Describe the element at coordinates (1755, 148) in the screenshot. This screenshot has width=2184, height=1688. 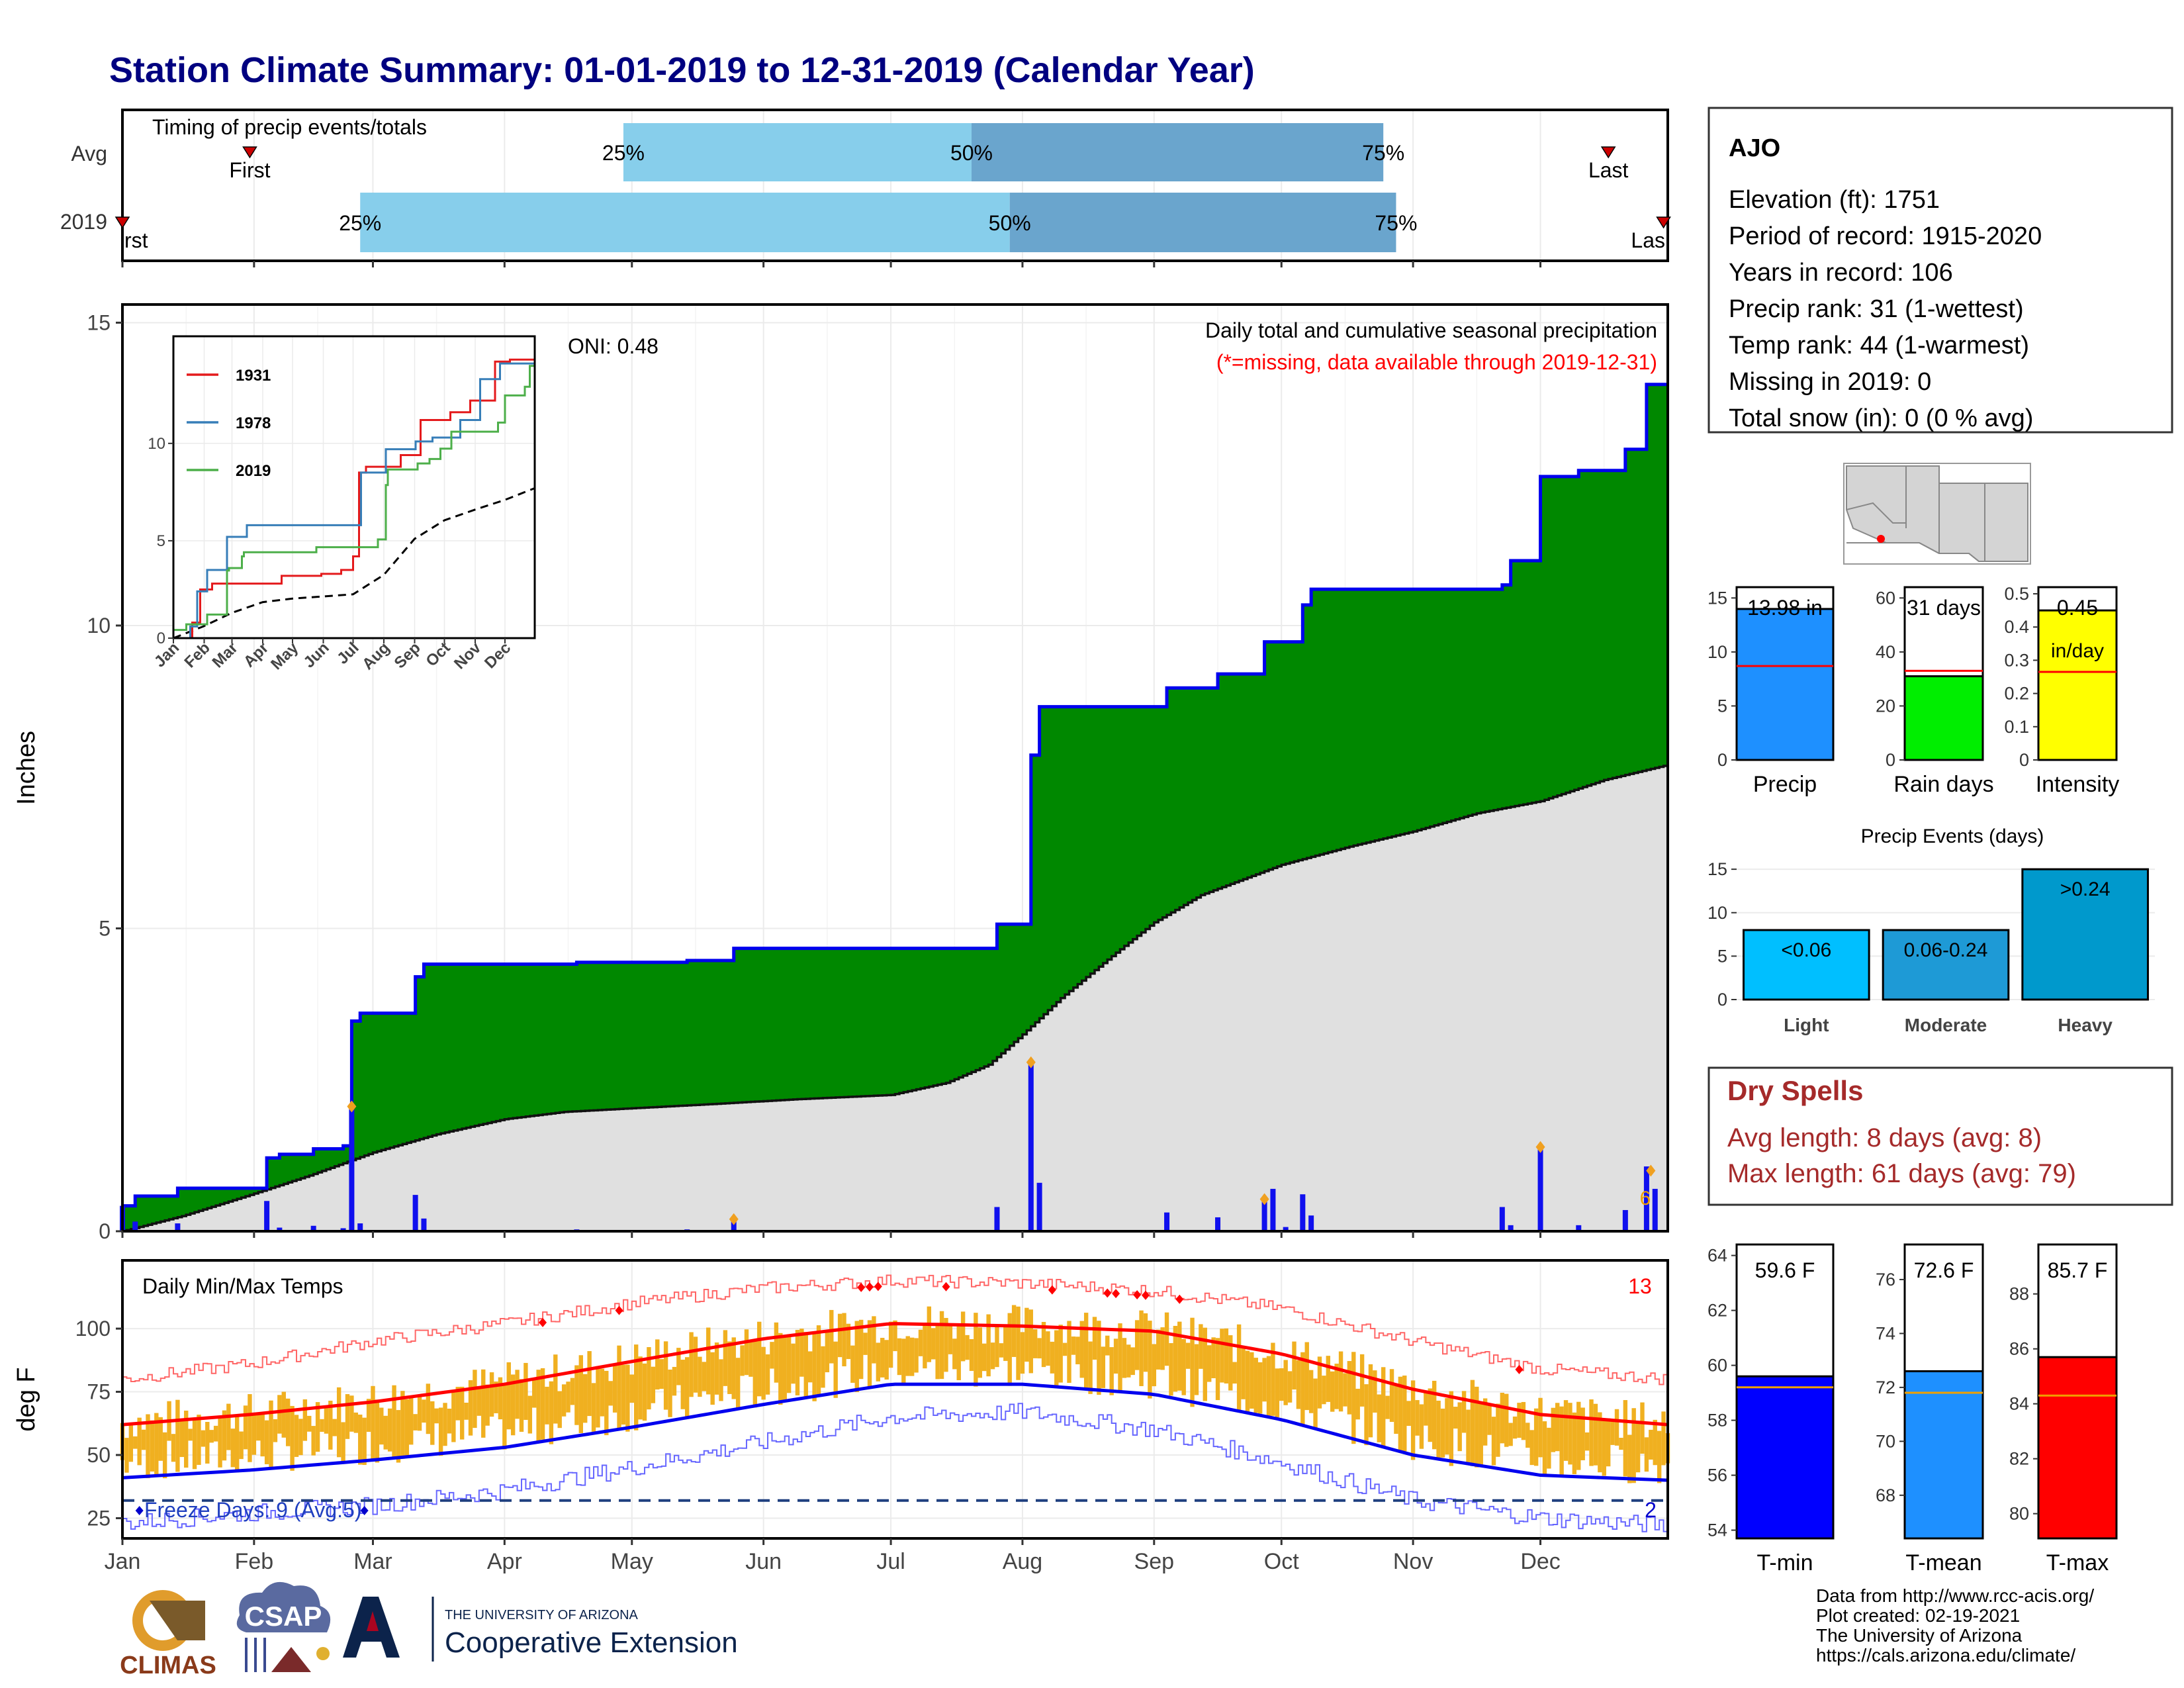
I see `station-name: AJO` at that location.